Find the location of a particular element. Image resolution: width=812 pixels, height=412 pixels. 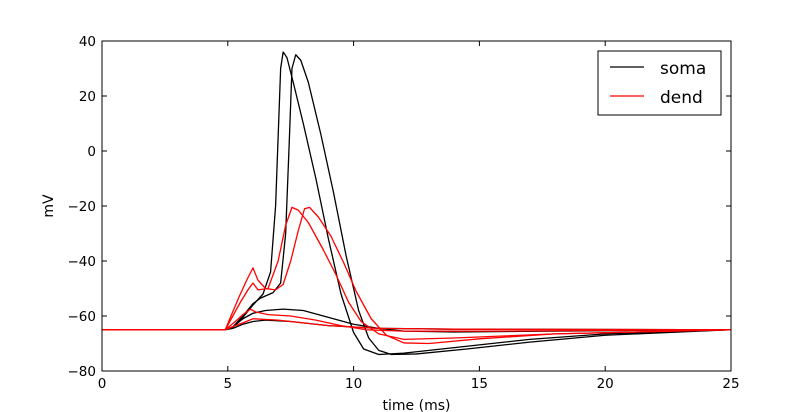

legend-frame is located at coordinates (659, 83).